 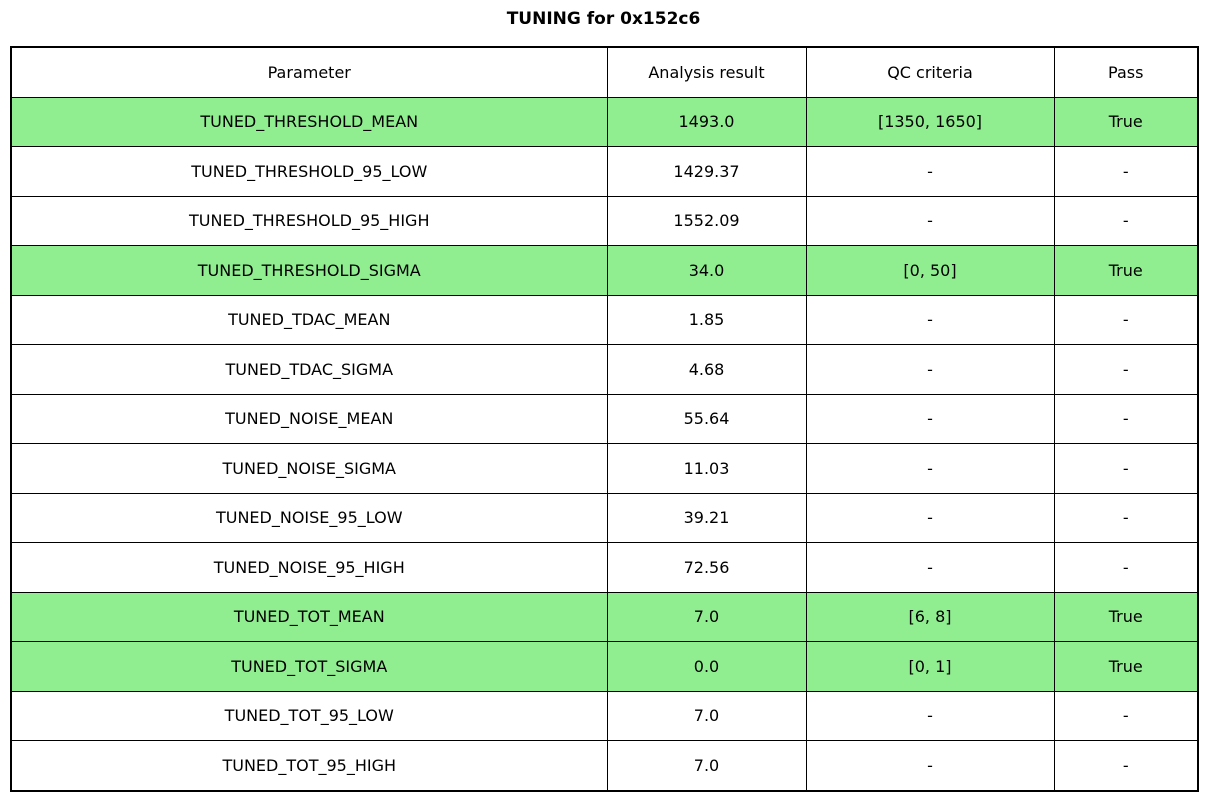 What do you see at coordinates (930, 666) in the screenshot?
I see `qc-criteria-cell: [0, 1]` at bounding box center [930, 666].